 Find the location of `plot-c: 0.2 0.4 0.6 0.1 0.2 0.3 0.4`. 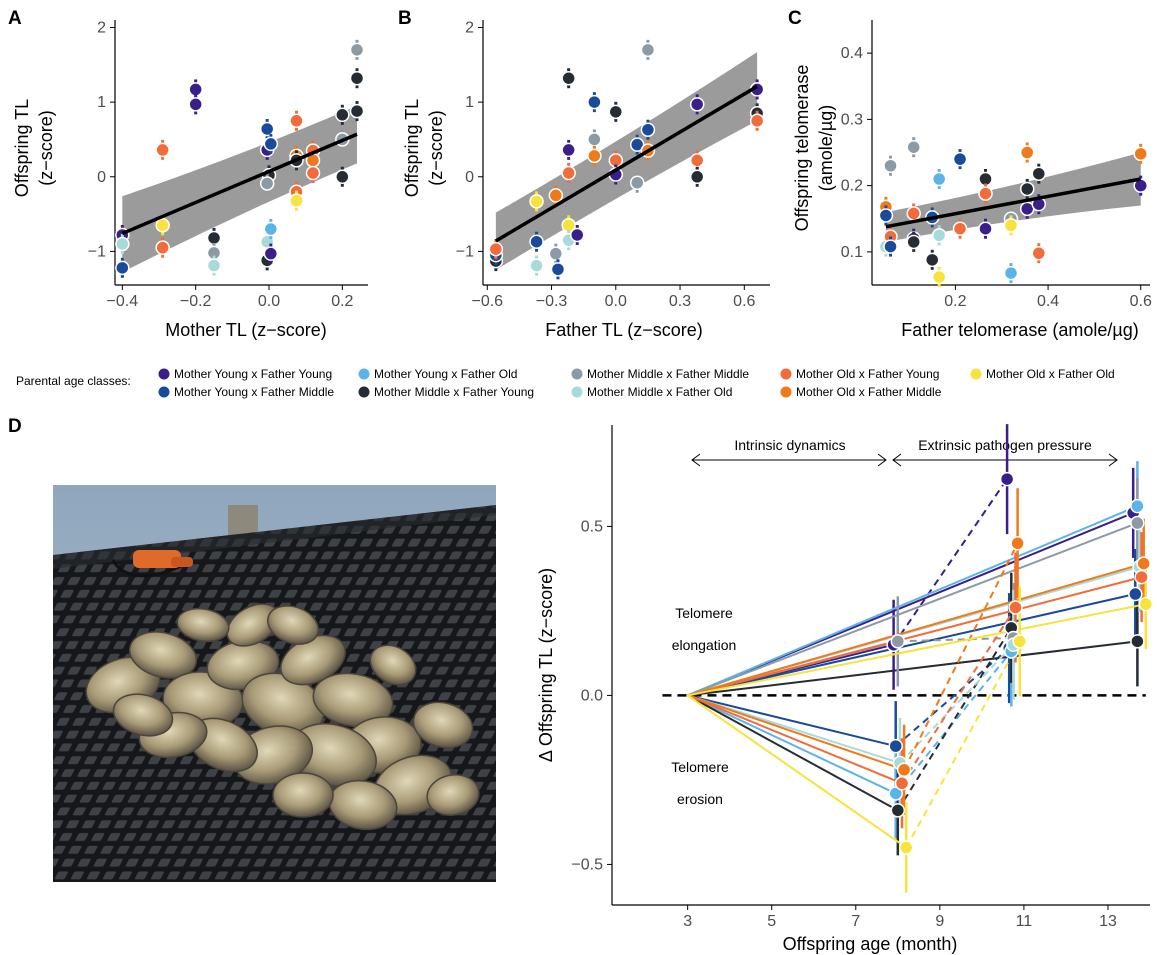

plot-c: 0.2 0.4 0.6 0.1 0.2 0.3 0.4 is located at coordinates (996, 165).